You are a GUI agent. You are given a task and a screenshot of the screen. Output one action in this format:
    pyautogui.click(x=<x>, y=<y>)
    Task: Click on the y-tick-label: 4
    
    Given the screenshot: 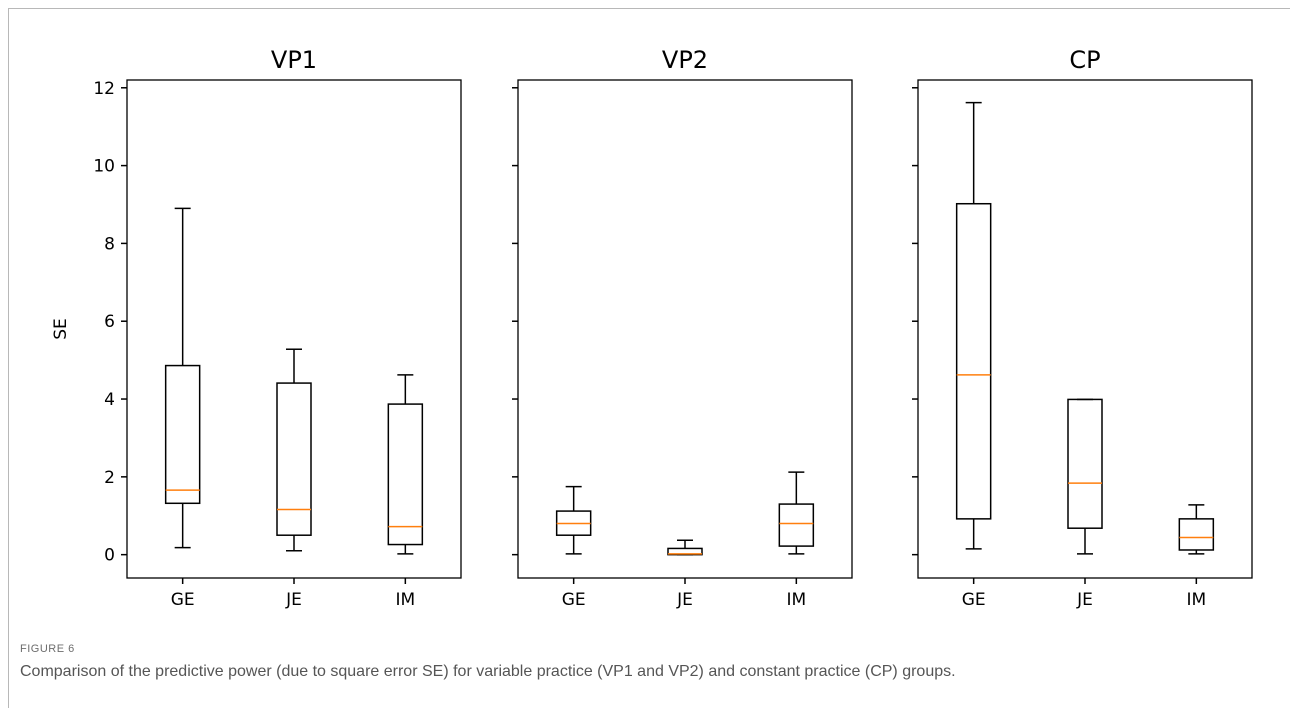 What is the action you would take?
    pyautogui.click(x=109, y=400)
    